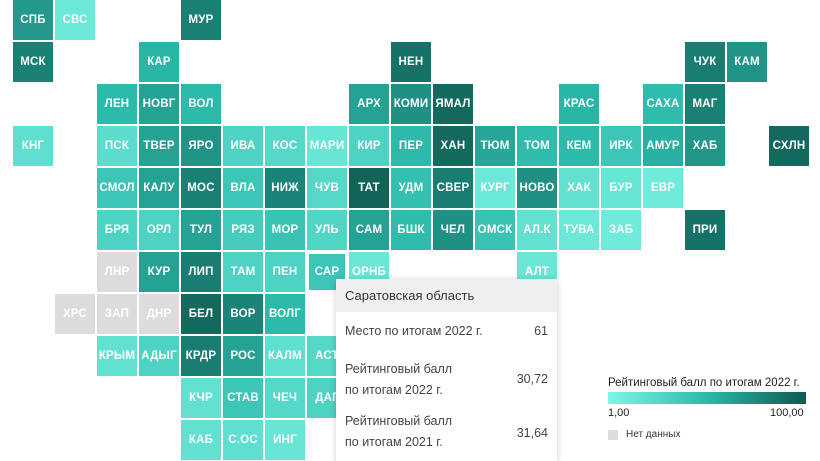 Image resolution: width=820 pixels, height=461 pixels. I want to click on region-tile-82: КЧР, so click(201, 398).